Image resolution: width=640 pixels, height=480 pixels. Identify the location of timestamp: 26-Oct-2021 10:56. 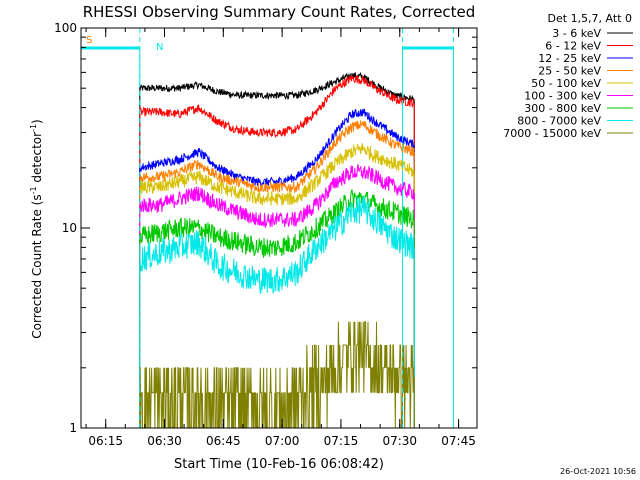
(598, 471).